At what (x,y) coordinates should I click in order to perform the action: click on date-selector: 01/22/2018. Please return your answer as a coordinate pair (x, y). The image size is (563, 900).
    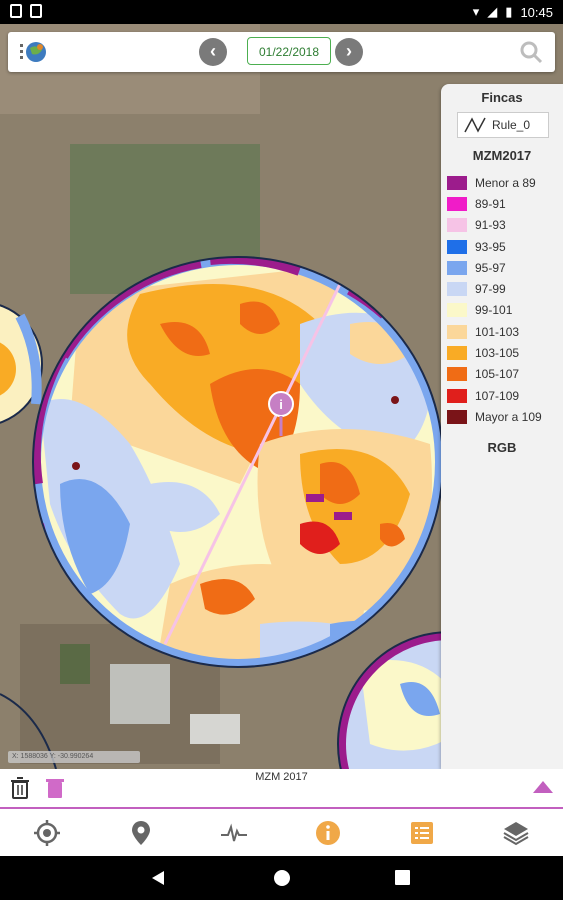
    Looking at the image, I should click on (289, 51).